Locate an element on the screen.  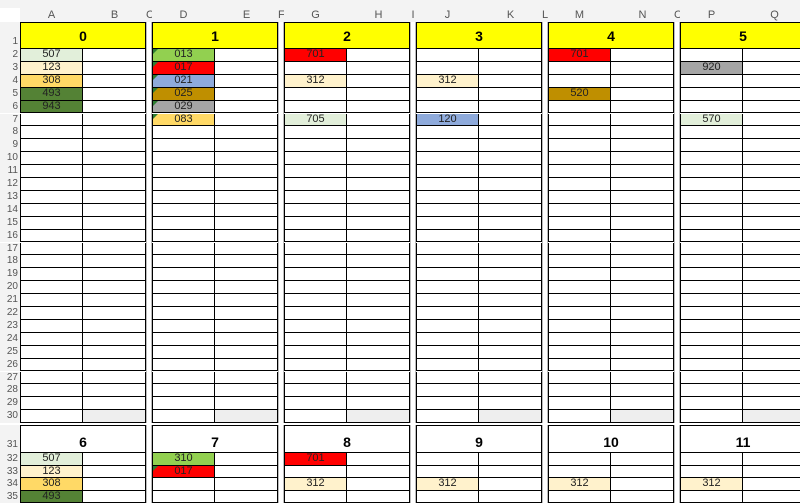
cell-m27 is located at coordinates (579, 378).